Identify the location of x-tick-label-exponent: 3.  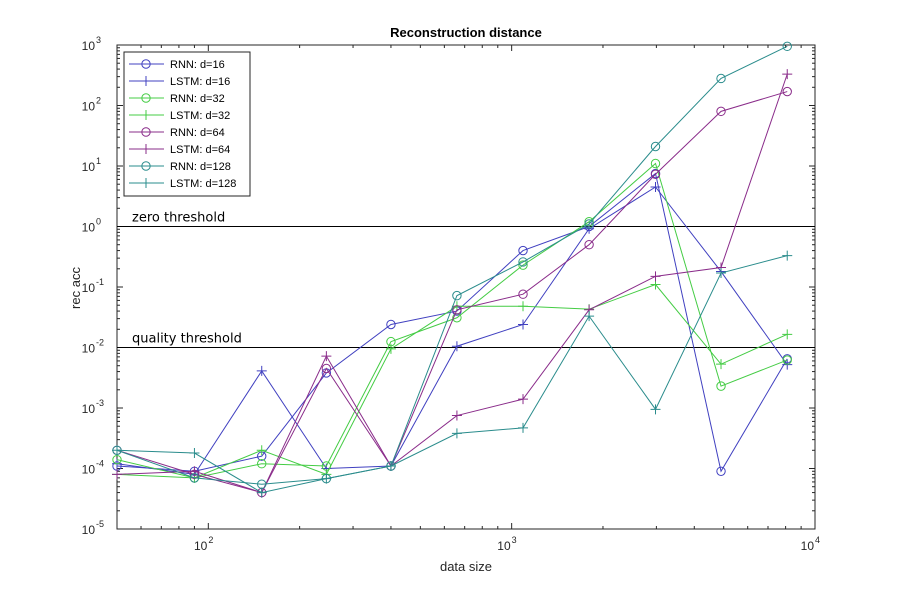
(514, 540).